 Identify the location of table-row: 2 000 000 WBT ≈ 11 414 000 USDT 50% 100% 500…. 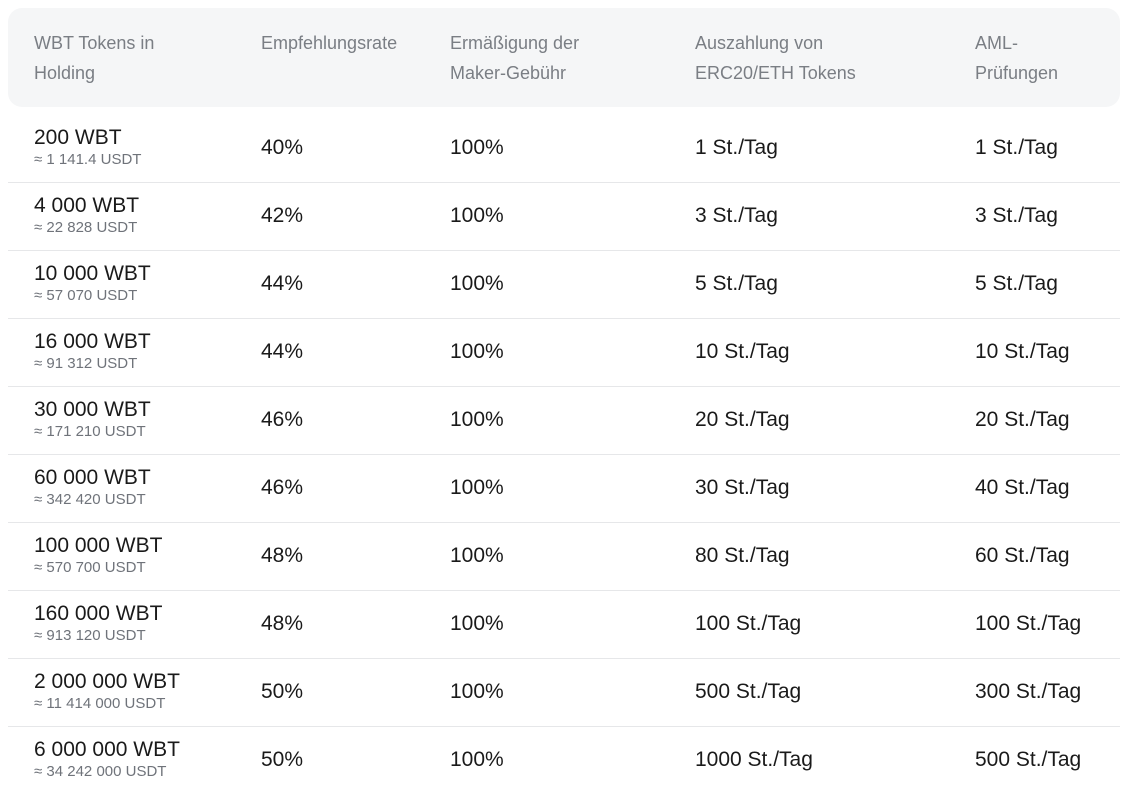
(564, 693).